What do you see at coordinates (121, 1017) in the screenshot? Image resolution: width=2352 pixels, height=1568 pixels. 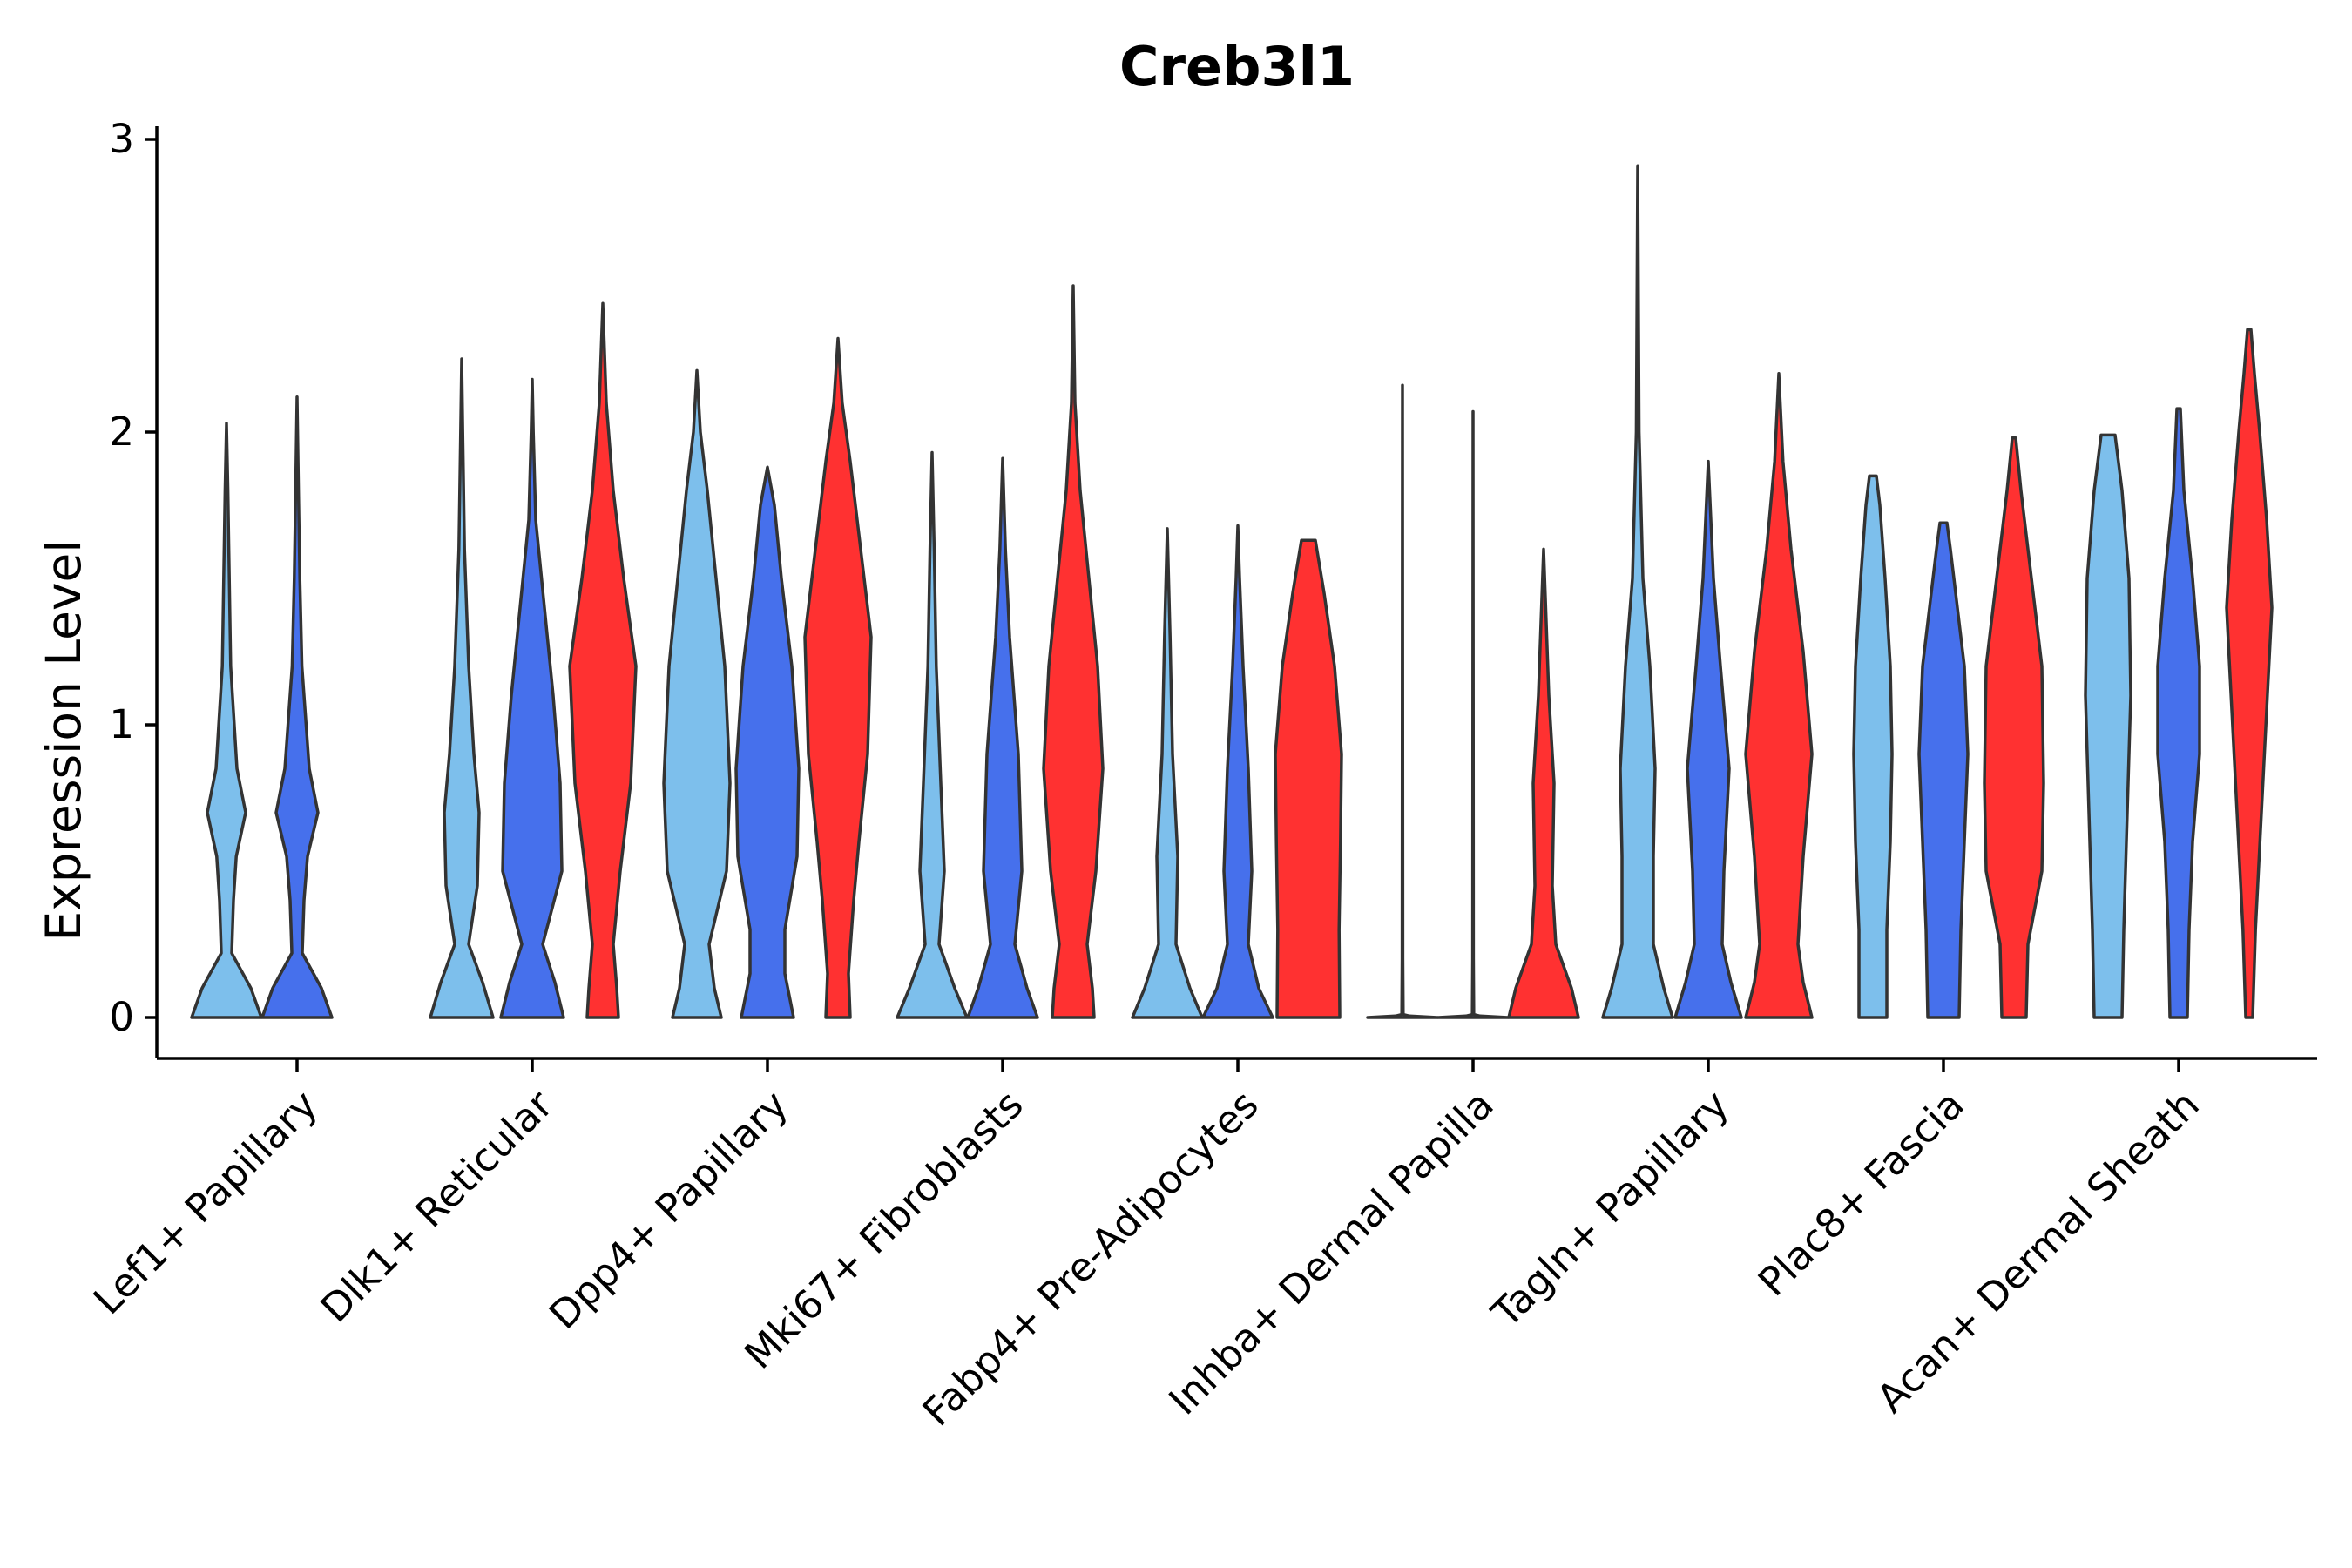 I see `y-tick-label-0: 0` at bounding box center [121, 1017].